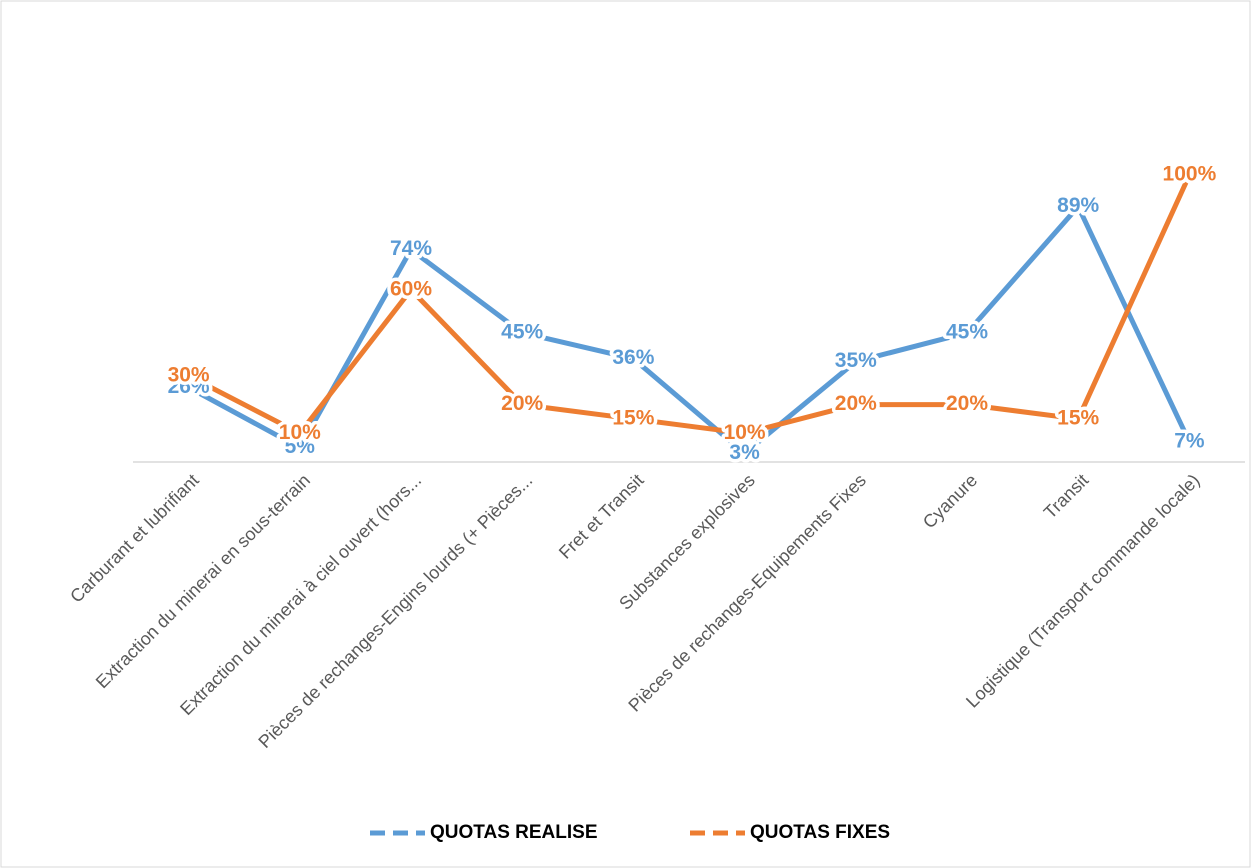 The height and width of the screenshot is (868, 1251). Describe the element at coordinates (1189, 440) in the screenshot. I see `data-label: 7%` at that location.